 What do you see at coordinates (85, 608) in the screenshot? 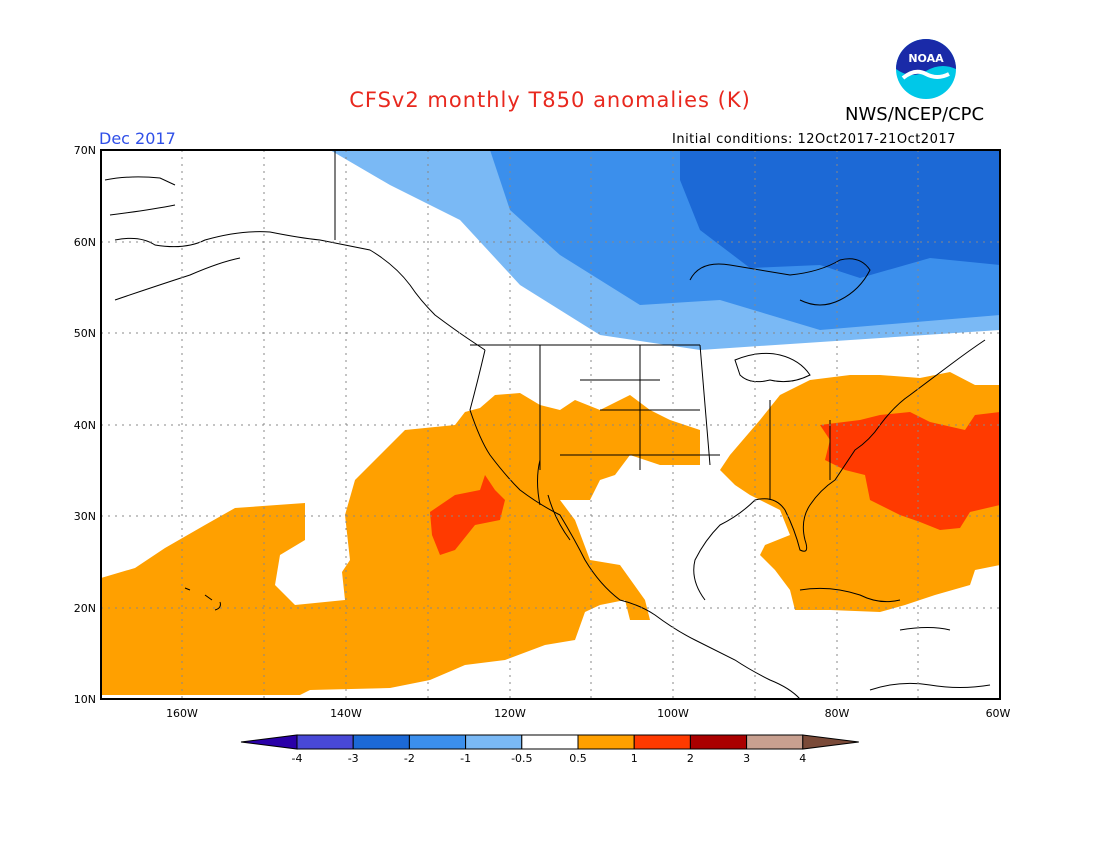
I see `lat-label: 20N` at bounding box center [85, 608].